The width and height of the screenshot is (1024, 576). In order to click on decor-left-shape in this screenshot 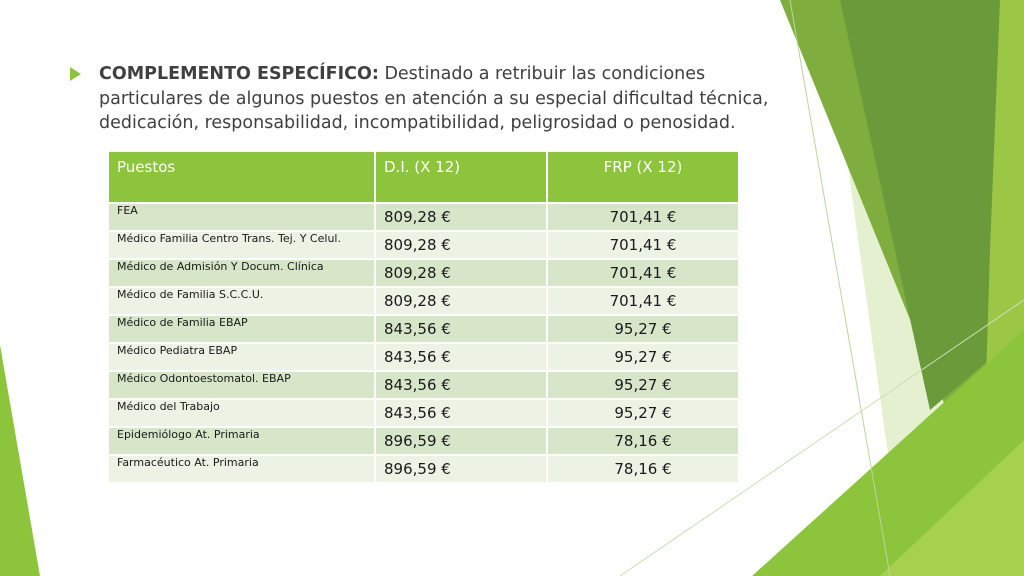, I will do `click(20, 460)`.